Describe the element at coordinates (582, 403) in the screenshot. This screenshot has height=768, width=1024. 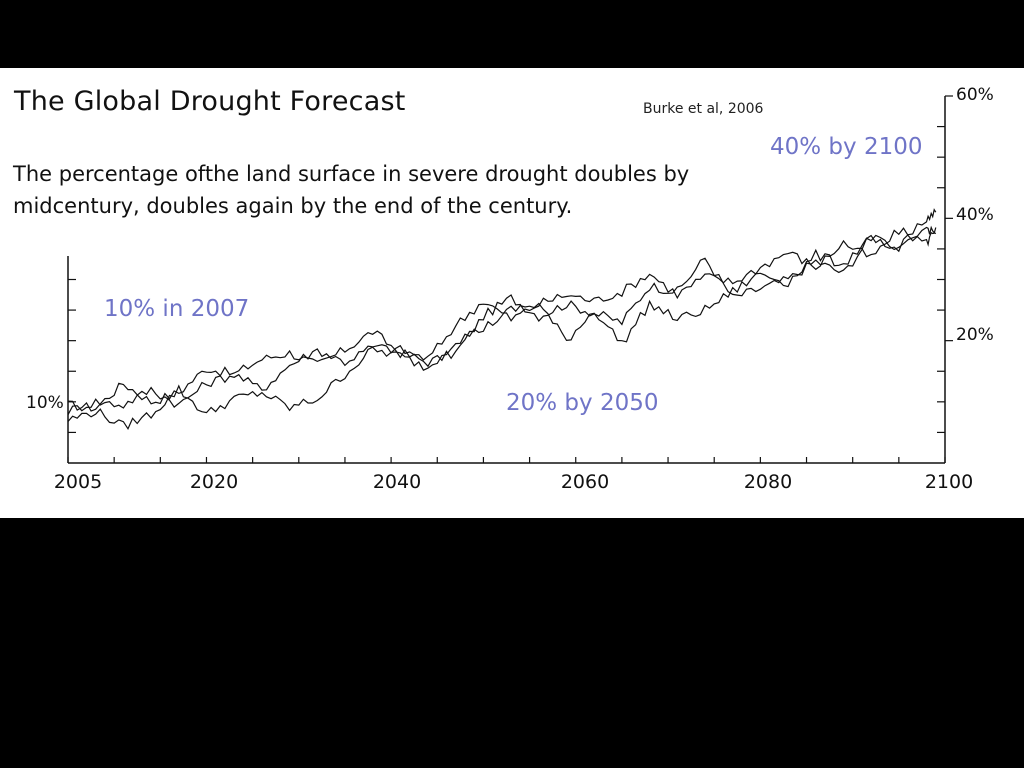
I see `annotation-2050: 20% by 2050` at that location.